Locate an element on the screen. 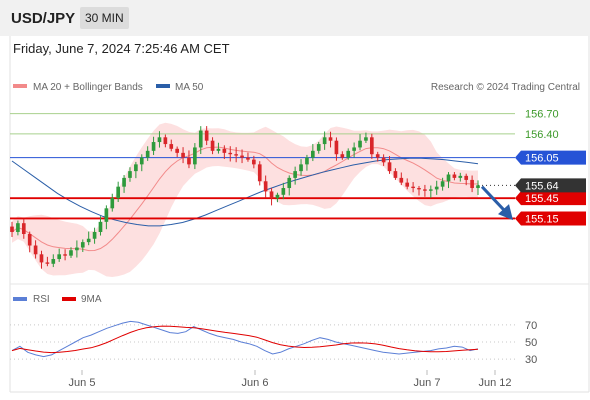  interval-badge: 30 MIN is located at coordinates (104, 18).